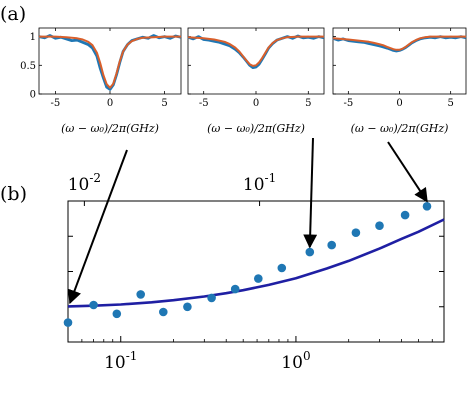  I want to click on panel-b-label: (b), so click(13, 194).